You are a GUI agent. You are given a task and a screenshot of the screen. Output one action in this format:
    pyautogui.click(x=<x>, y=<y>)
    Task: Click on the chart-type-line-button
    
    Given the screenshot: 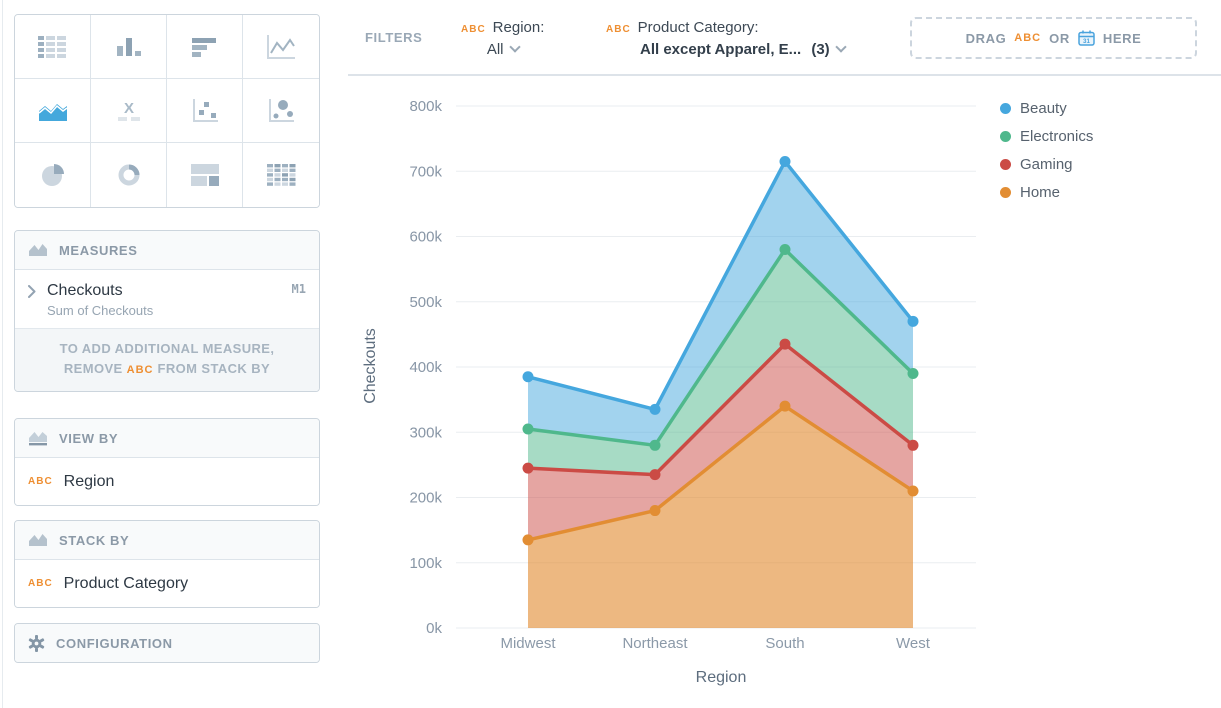 What is the action you would take?
    pyautogui.click(x=281, y=47)
    